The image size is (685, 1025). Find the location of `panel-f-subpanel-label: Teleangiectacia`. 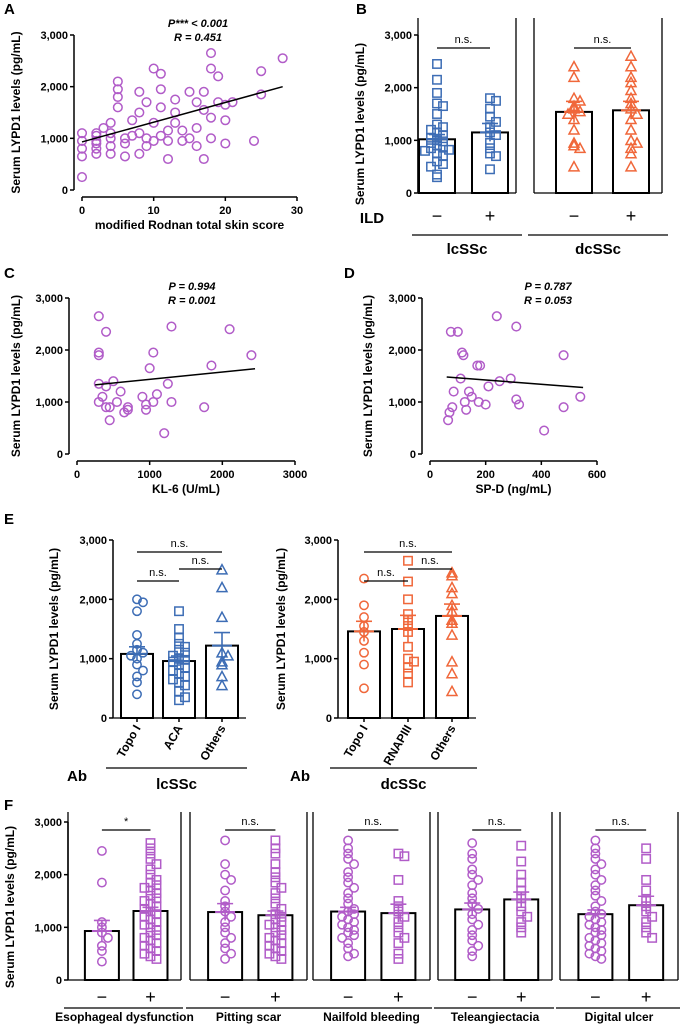

panel-f-subpanel-label: Teleangiectacia is located at coordinates (495, 1017).